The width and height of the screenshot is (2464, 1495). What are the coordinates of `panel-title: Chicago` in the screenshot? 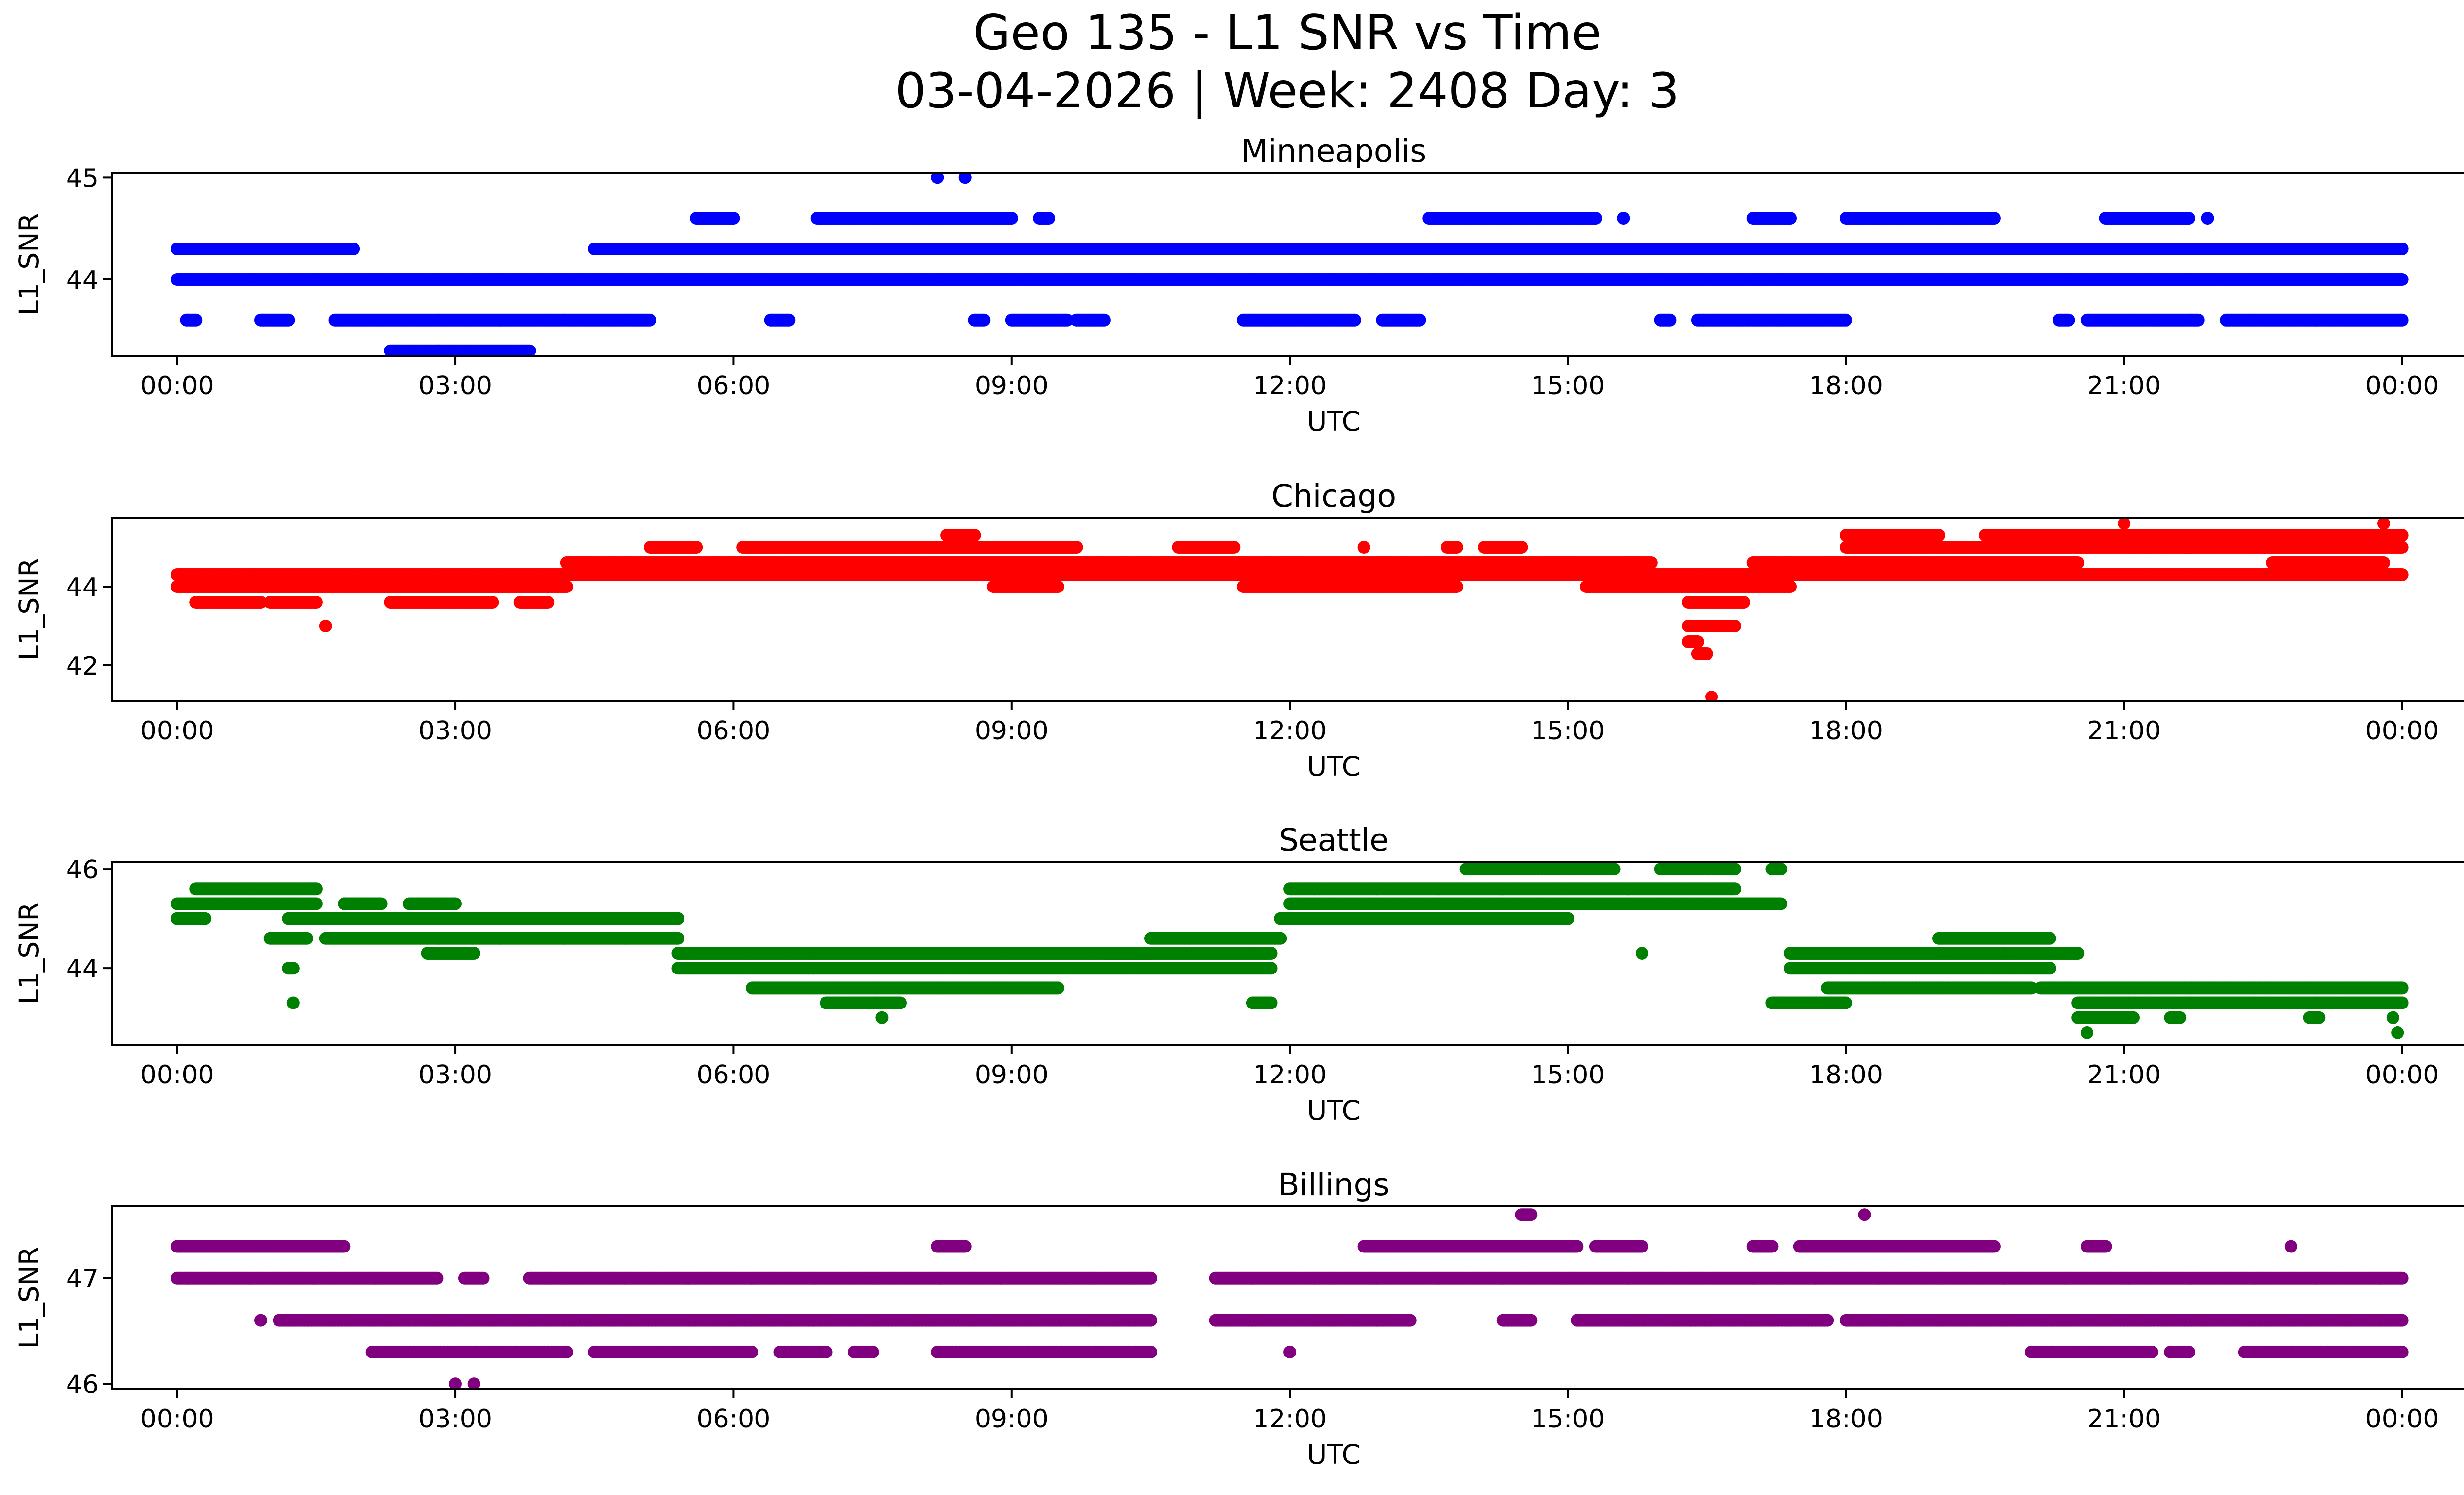 It's located at (1333, 496).